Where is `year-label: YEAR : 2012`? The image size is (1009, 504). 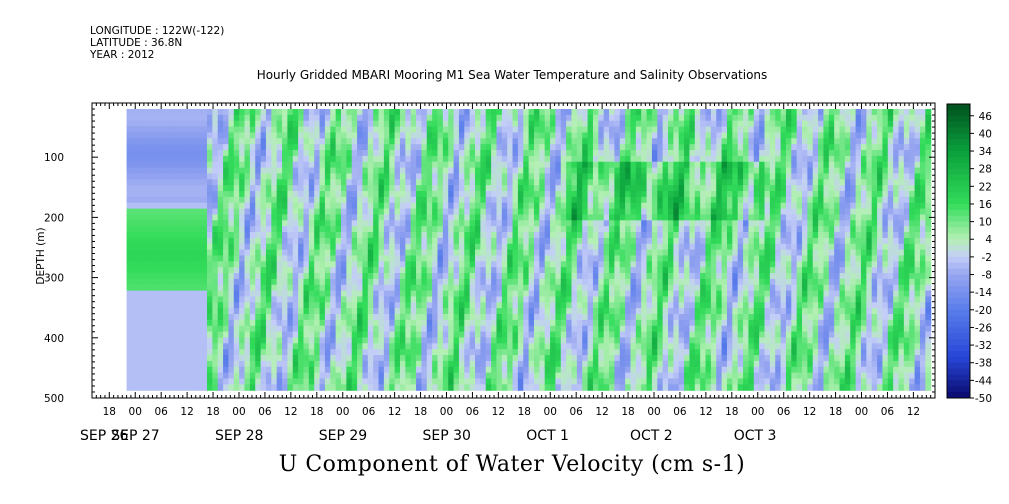 year-label: YEAR : 2012 is located at coordinates (122, 55).